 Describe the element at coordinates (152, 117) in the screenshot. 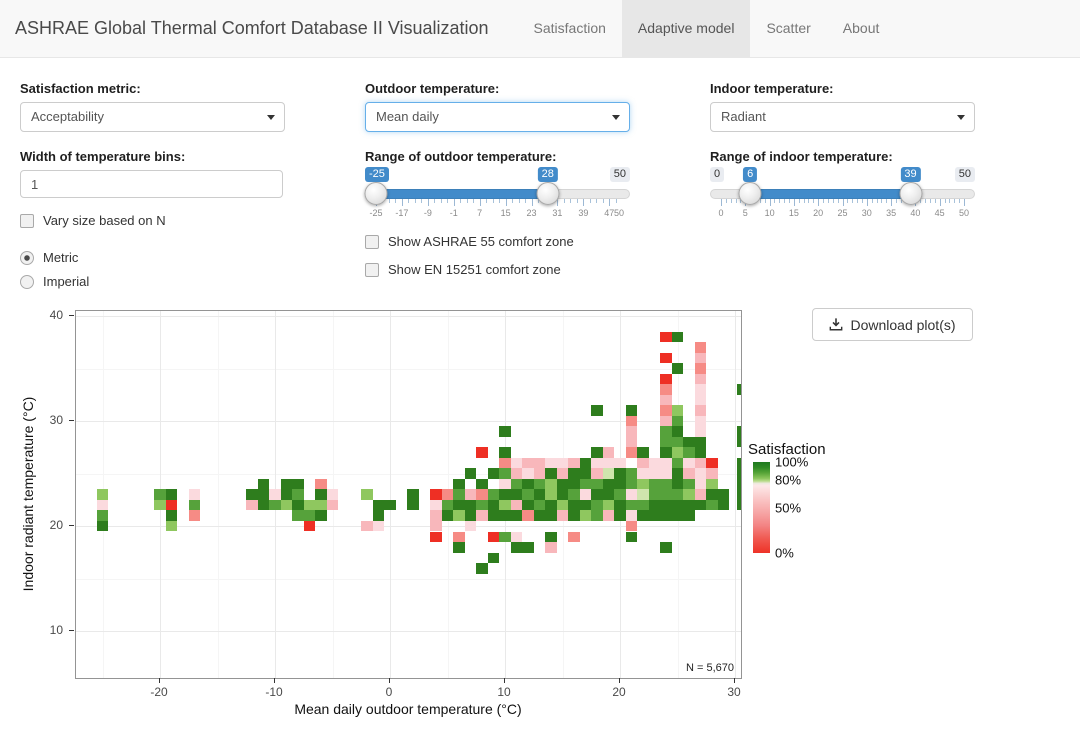

I see `satisfaction-metric-select: Acceptability` at that location.